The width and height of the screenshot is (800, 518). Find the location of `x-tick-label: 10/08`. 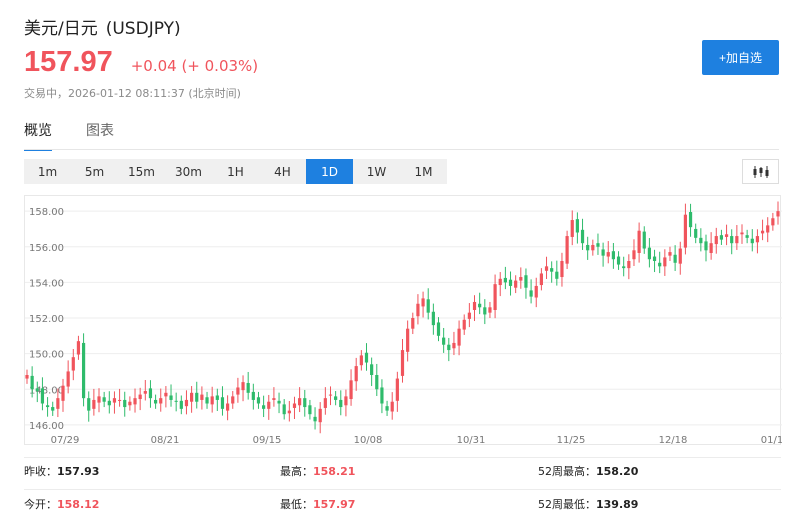

x-tick-label: 10/08 is located at coordinates (368, 440).